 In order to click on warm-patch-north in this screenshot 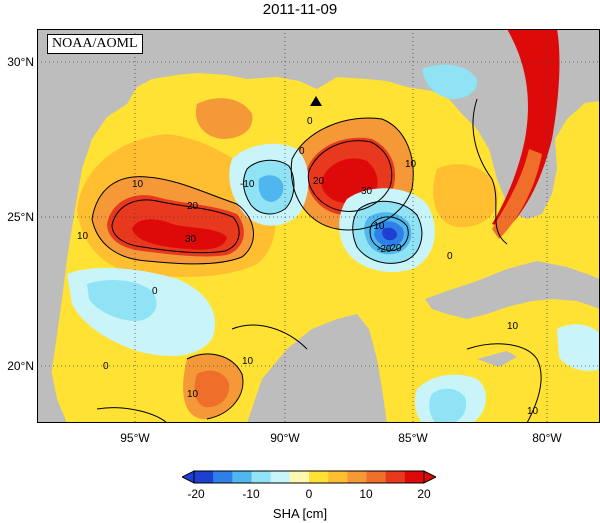, I will do `click(224, 118)`.